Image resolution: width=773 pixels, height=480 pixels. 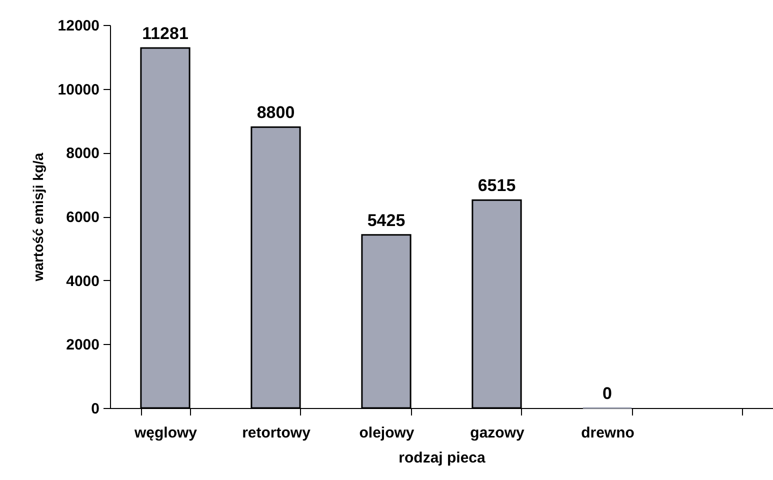 What do you see at coordinates (79, 26) in the screenshot?
I see `y-tick-label: 12000` at bounding box center [79, 26].